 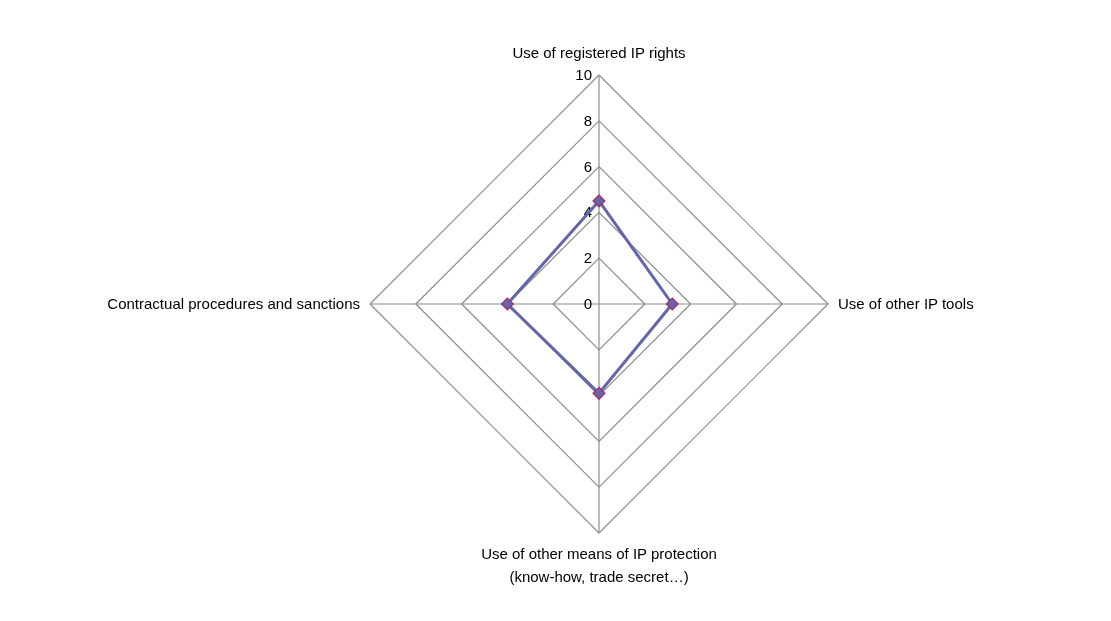 What do you see at coordinates (587, 120) in the screenshot?
I see `y-tick-label: 8` at bounding box center [587, 120].